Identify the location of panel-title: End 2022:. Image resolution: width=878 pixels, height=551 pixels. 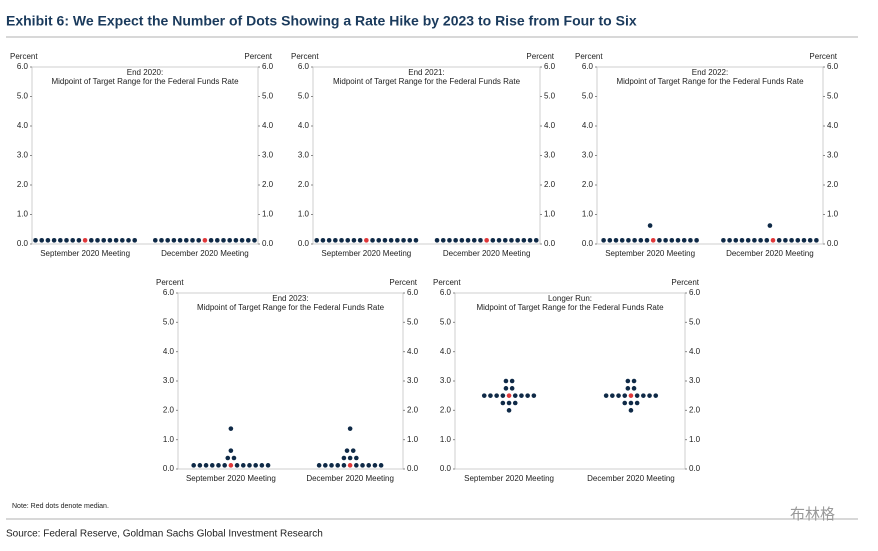
(710, 72).